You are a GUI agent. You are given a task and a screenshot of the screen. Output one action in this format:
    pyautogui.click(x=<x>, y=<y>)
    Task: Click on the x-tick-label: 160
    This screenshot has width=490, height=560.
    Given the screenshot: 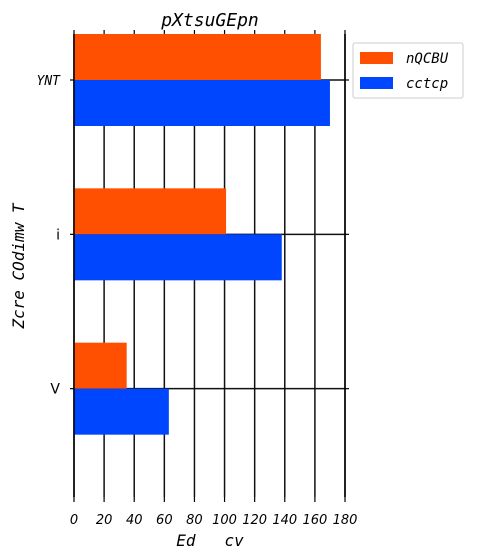 What is the action you would take?
    pyautogui.click(x=314, y=520)
    